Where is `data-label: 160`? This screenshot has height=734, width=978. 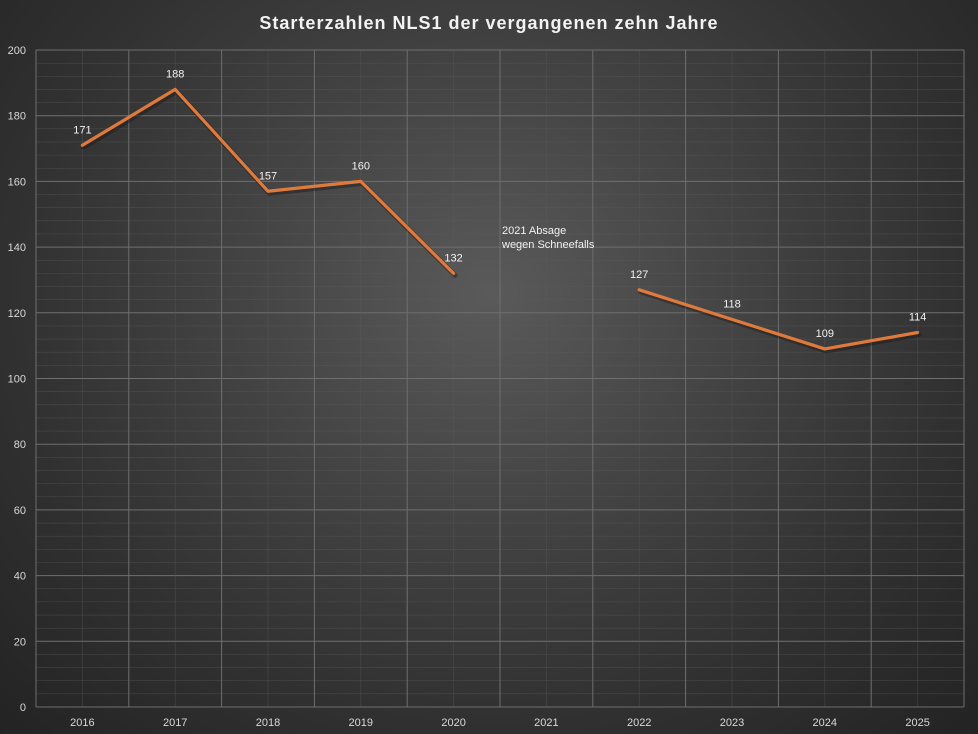
data-label: 160 is located at coordinates (361, 166).